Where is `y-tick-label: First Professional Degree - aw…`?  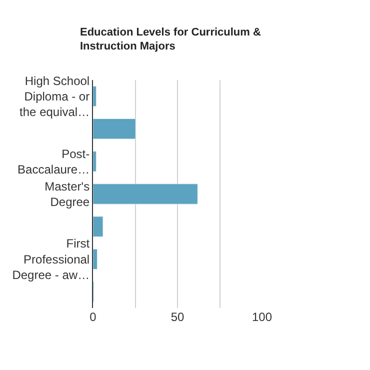
y-tick-label: First Professional Degree - aw… is located at coordinates (51, 259).